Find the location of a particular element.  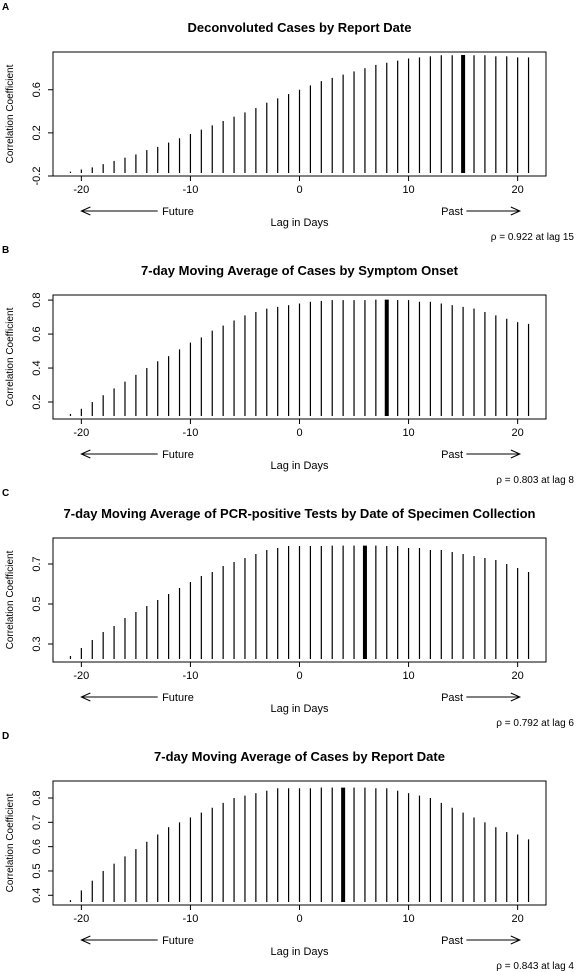

y-tick-label: 0.3 is located at coordinates (37, 643).